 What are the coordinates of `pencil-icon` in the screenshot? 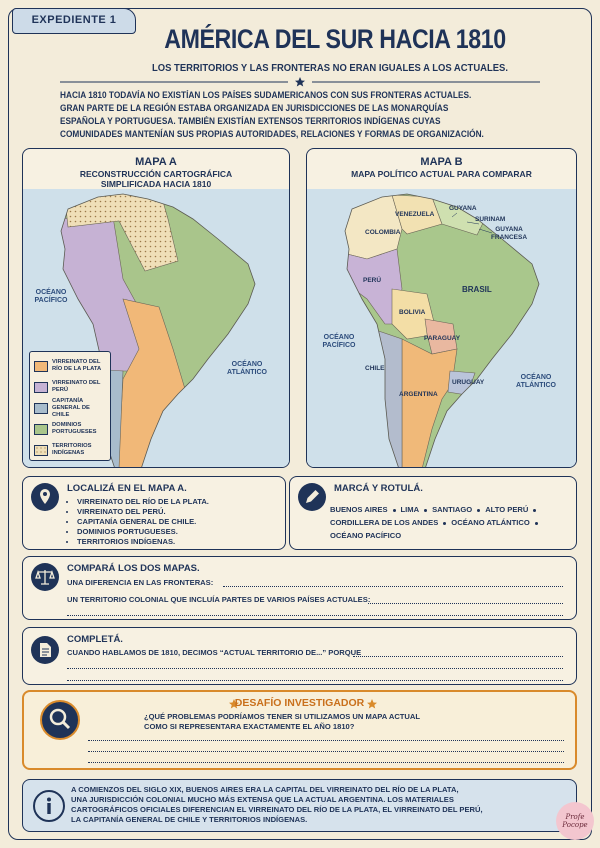 It's located at (312, 497).